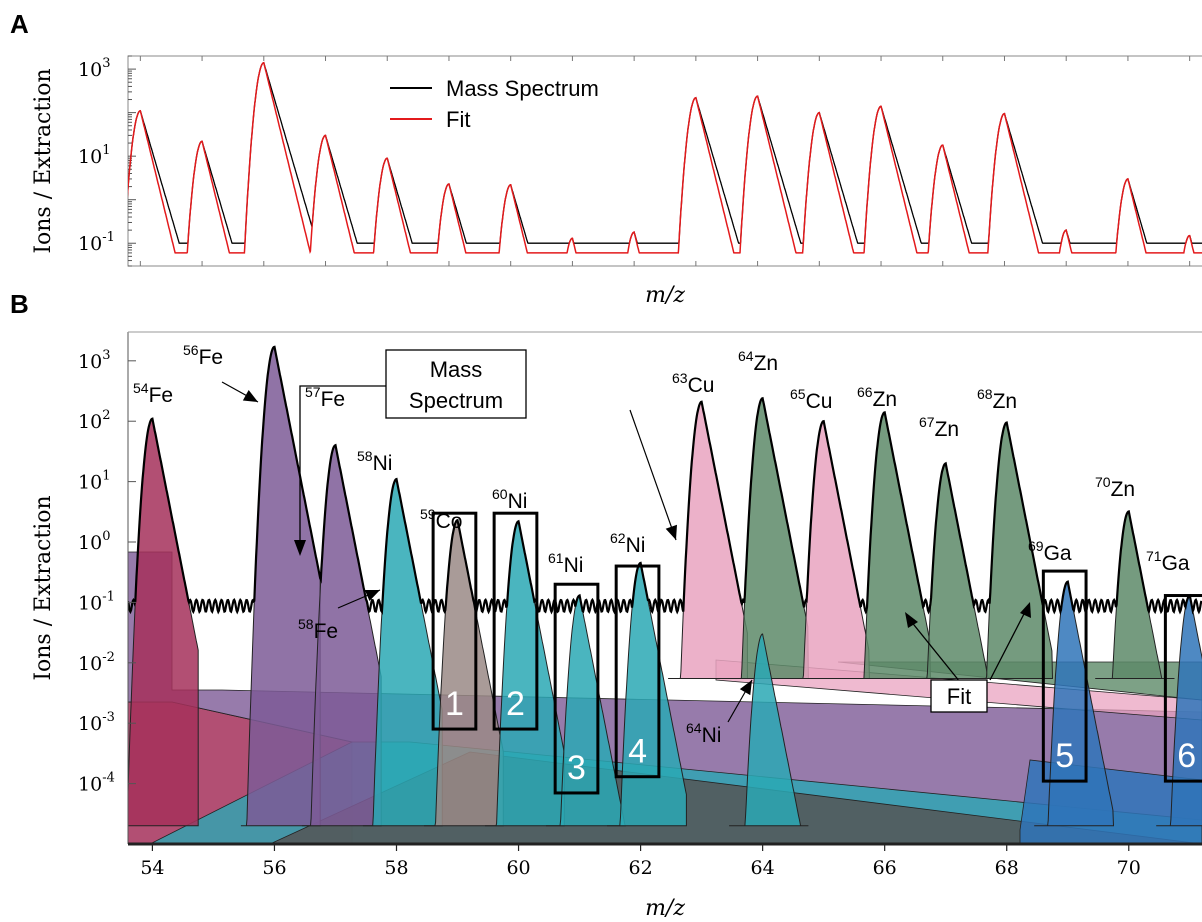 This screenshot has width=1202, height=922. I want to click on isotope-label-60ni: 60Ni, so click(509, 499).